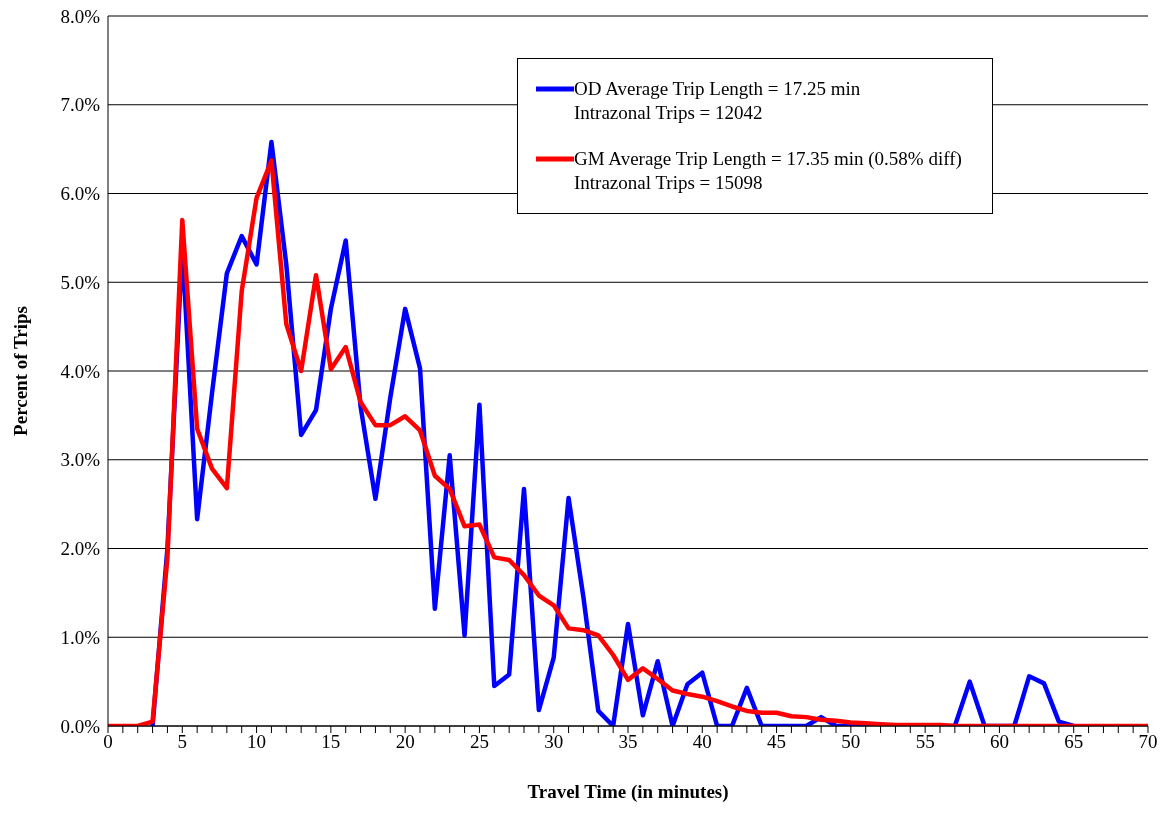 This screenshot has height=814, width=1165. What do you see at coordinates (80, 549) in the screenshot?
I see `y-tick-label: 2.0%` at bounding box center [80, 549].